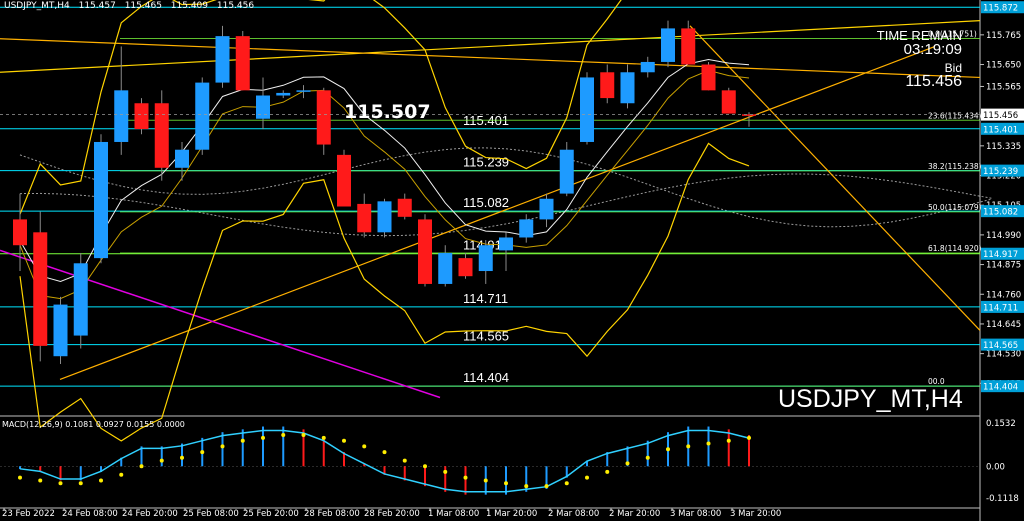 The height and width of the screenshot is (521, 1024). Describe the element at coordinates (271, 514) in the screenshot. I see `time-axis-label: 25 Feb 20:00` at that location.